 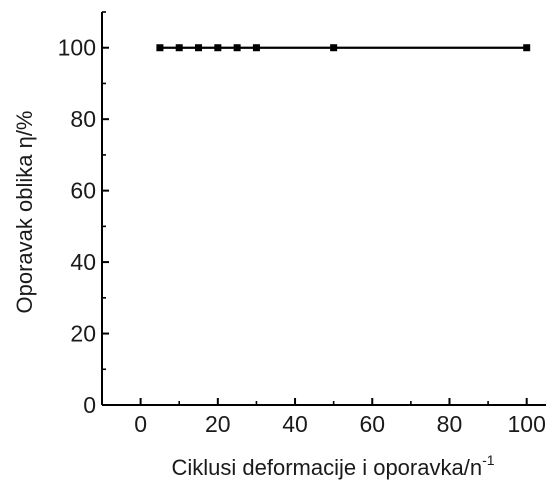 I want to click on series, so click(x=343, y=48).